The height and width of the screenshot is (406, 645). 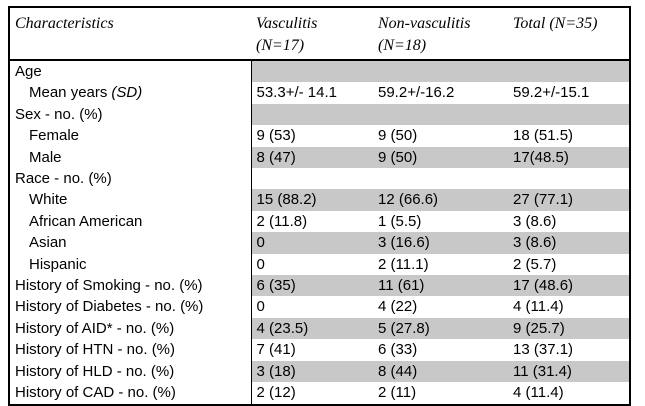 What do you see at coordinates (440, 371) in the screenshot?
I see `value-cell: 8 (44)` at bounding box center [440, 371].